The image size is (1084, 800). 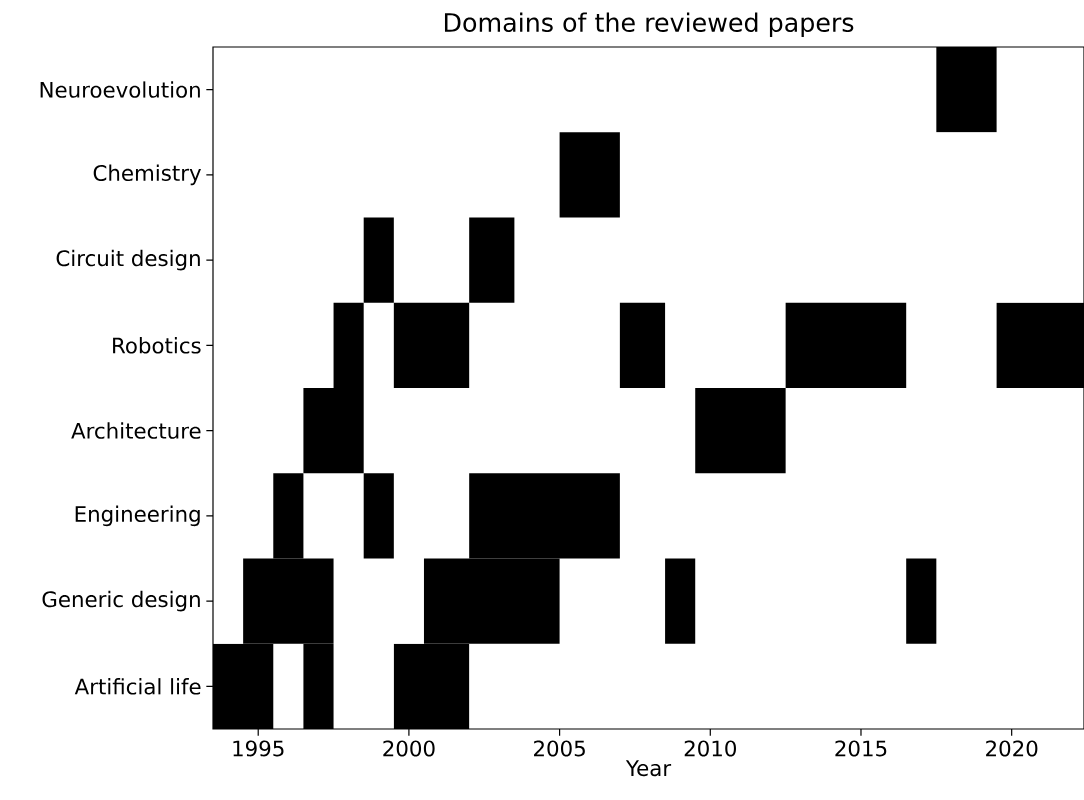 I want to click on y-tick-label: Circuit design, so click(x=128, y=260).